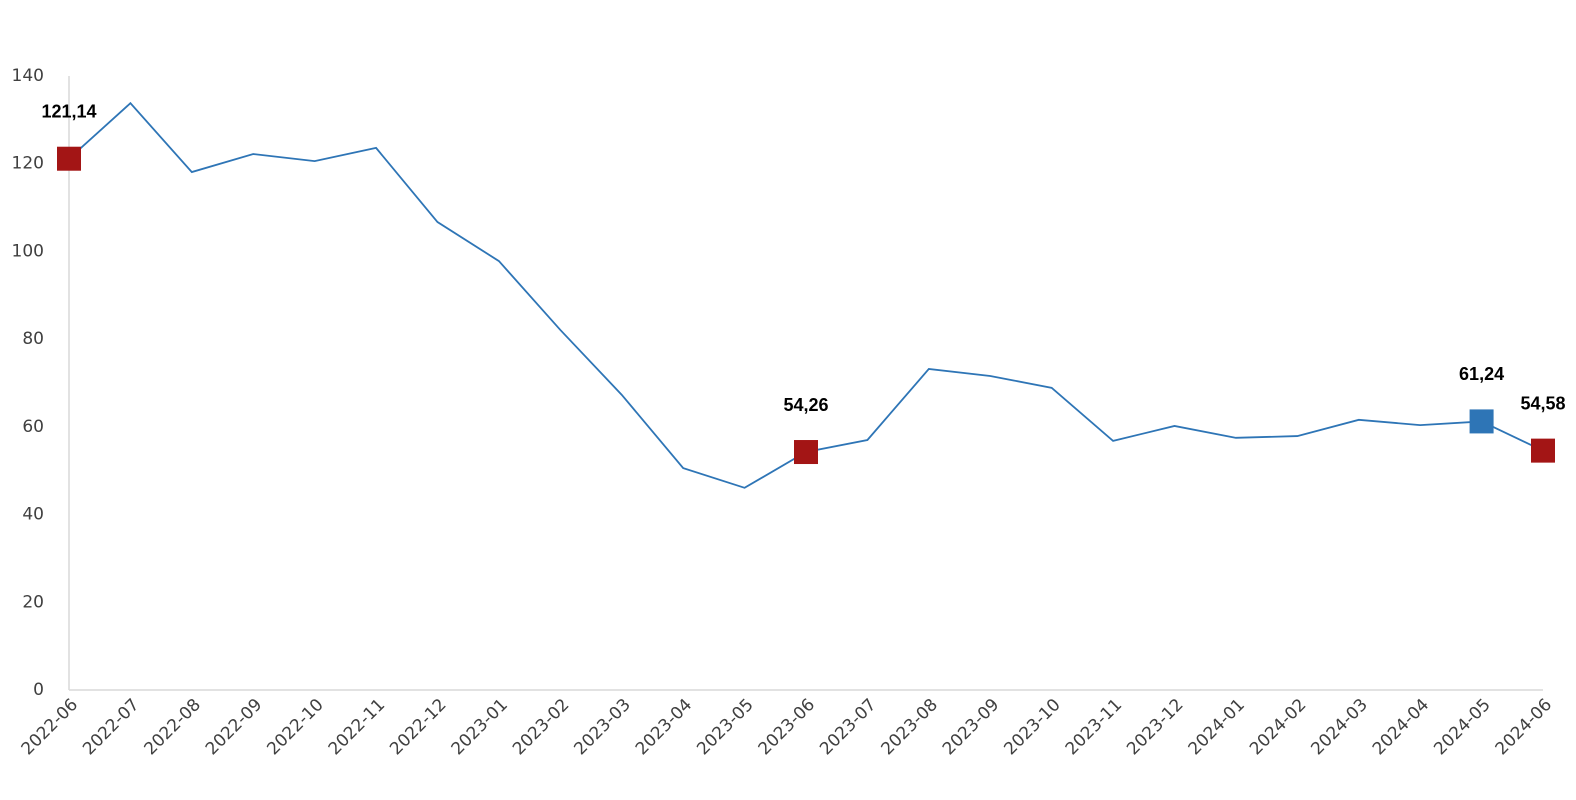 Image resolution: width=1576 pixels, height=800 pixels. Describe the element at coordinates (1542, 403) in the screenshot. I see `value-label: 54,58` at that location.